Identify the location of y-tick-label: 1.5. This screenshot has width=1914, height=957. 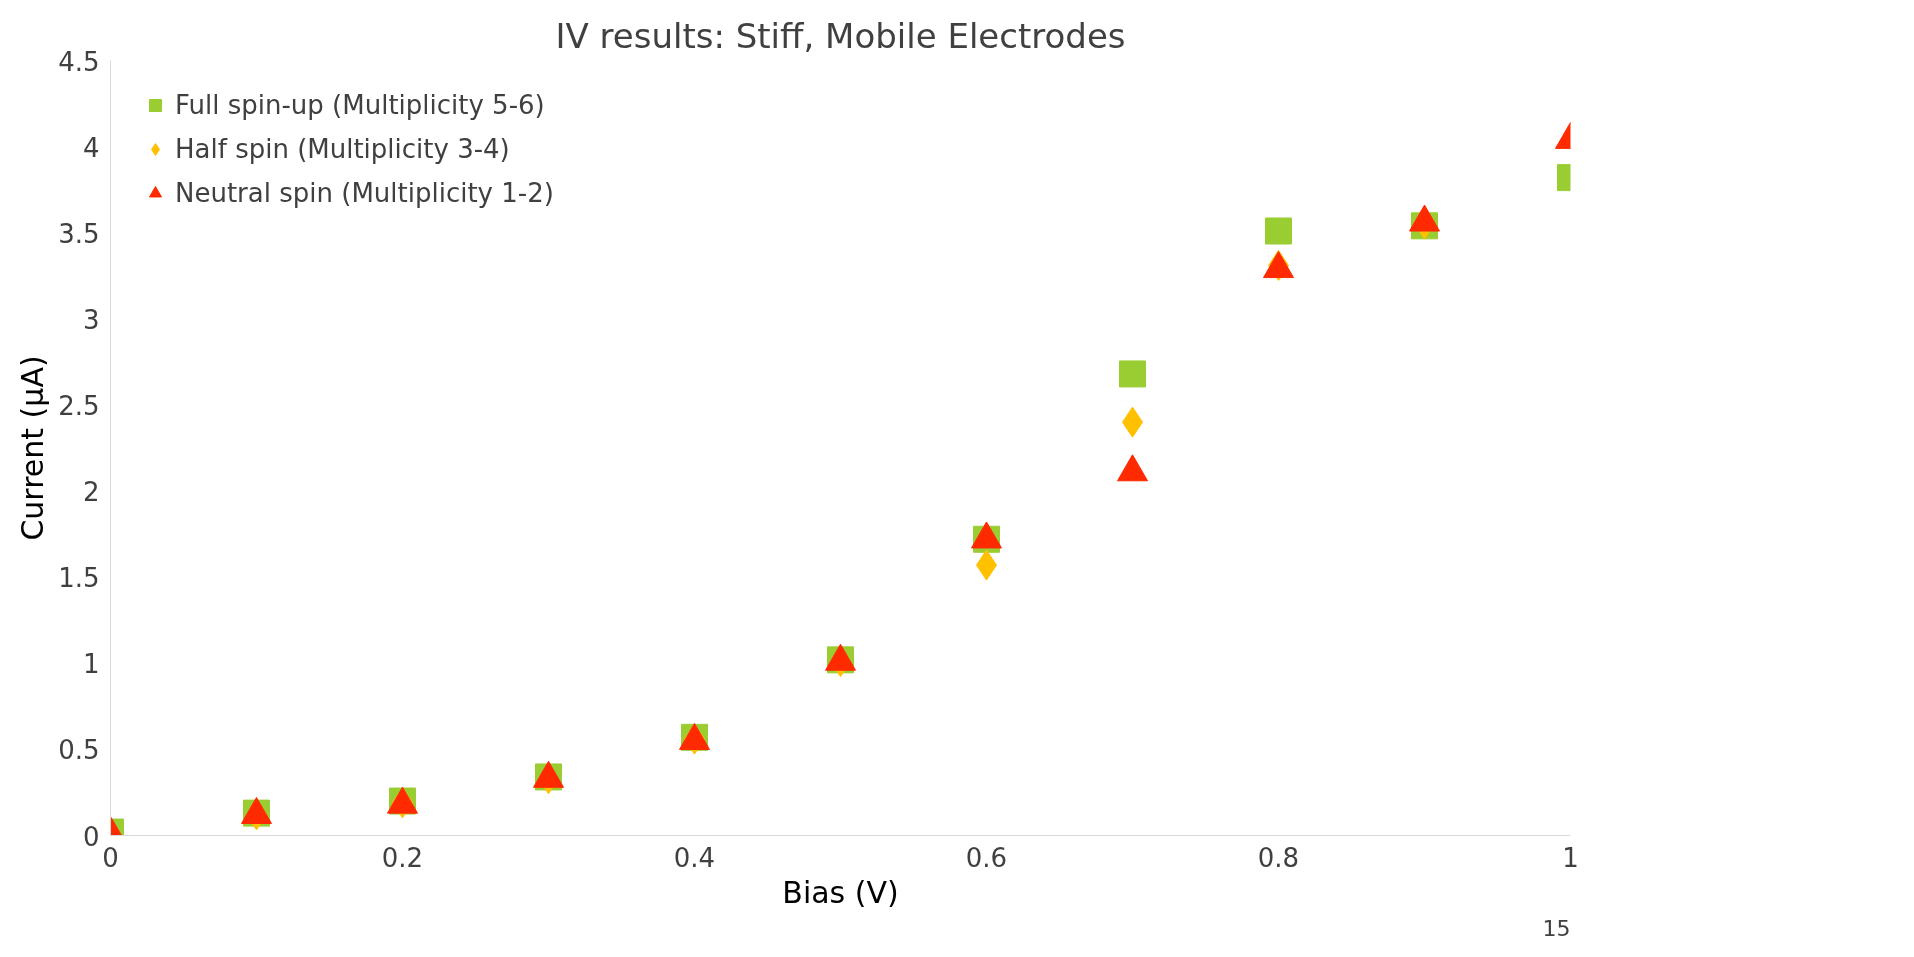
(79, 578).